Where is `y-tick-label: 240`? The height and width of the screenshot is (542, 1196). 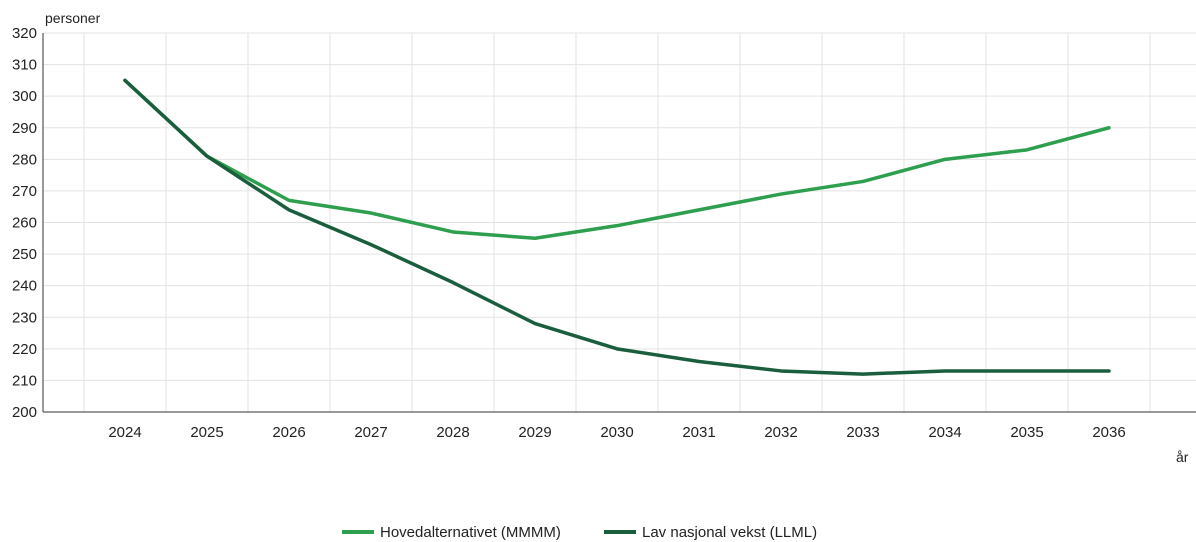
y-tick-label: 240 is located at coordinates (24, 286).